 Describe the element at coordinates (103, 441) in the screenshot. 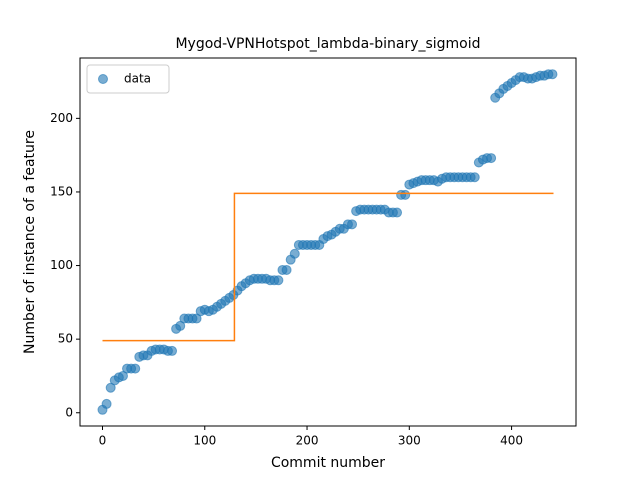

I see `x-tick-label: 0` at that location.